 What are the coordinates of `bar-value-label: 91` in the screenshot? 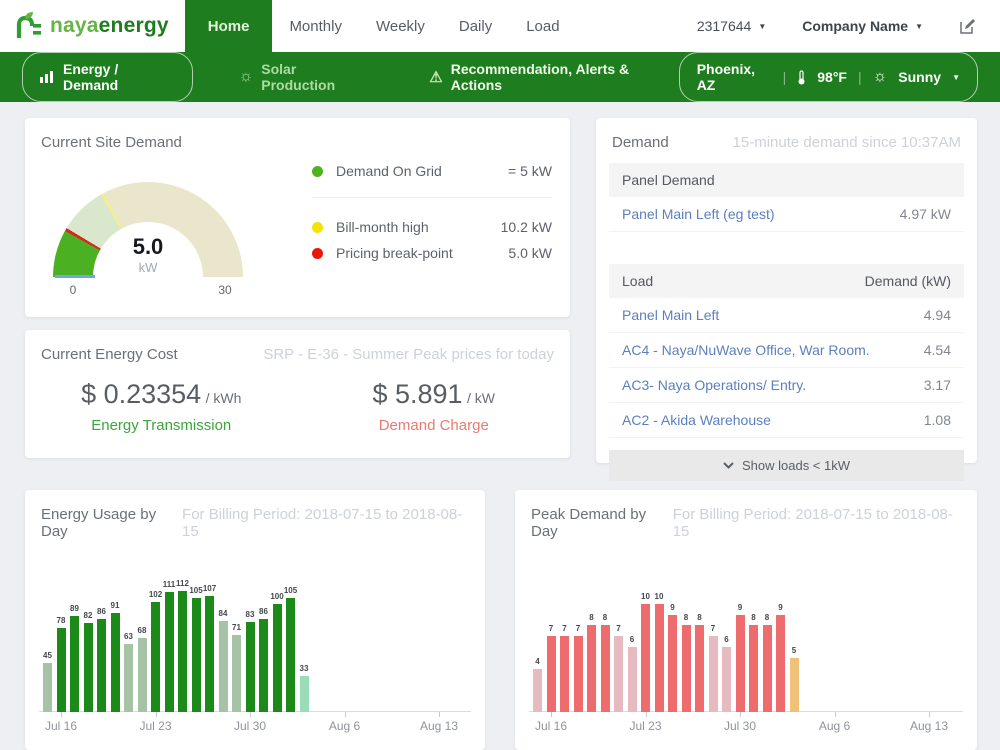 It's located at (115, 606).